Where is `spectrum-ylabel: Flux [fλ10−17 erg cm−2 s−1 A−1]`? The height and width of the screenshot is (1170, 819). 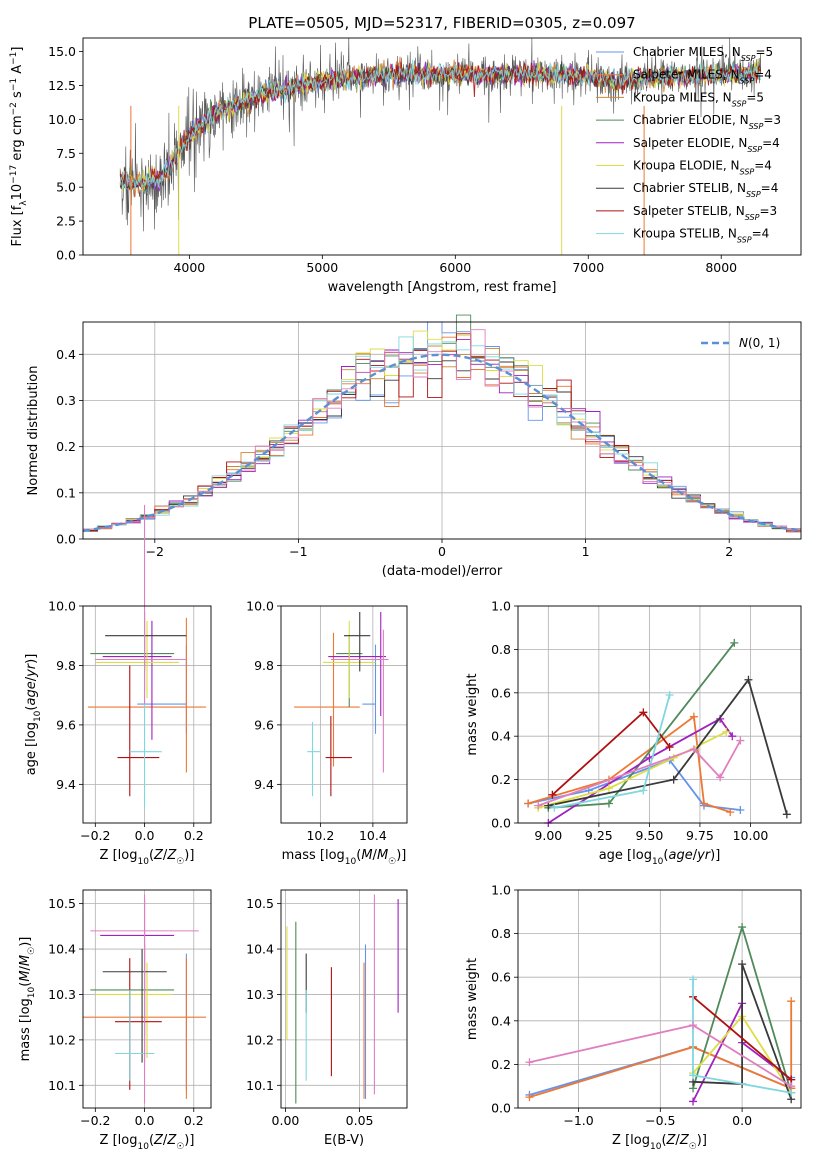 spectrum-ylabel: Flux [fλ10−17 erg cm−2 s−1 A−1] is located at coordinates (19, 147).